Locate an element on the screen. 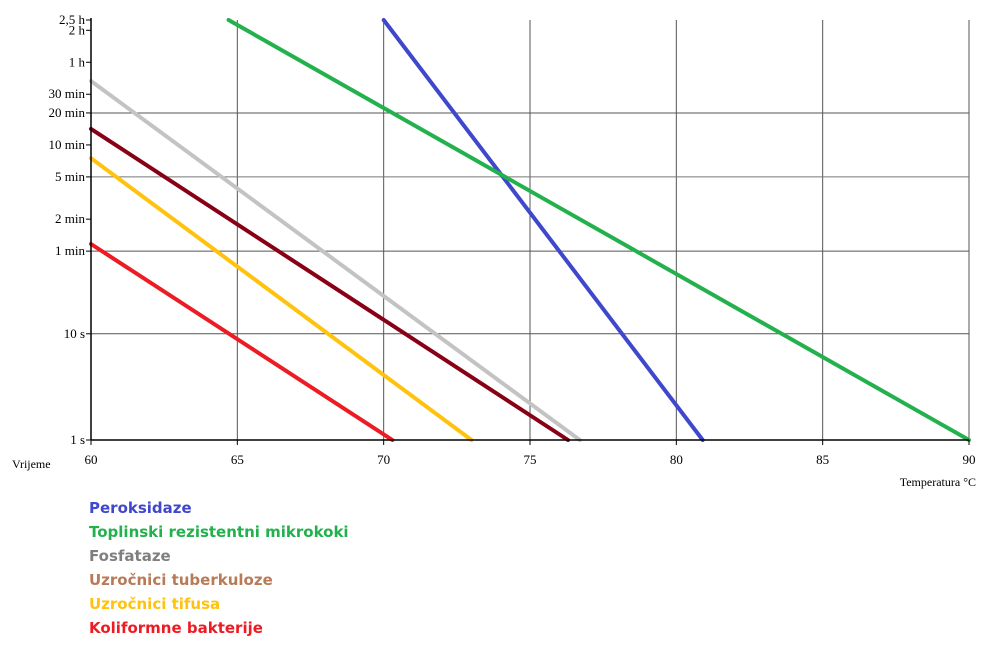  y-tick-label: 1 min is located at coordinates (70, 250).